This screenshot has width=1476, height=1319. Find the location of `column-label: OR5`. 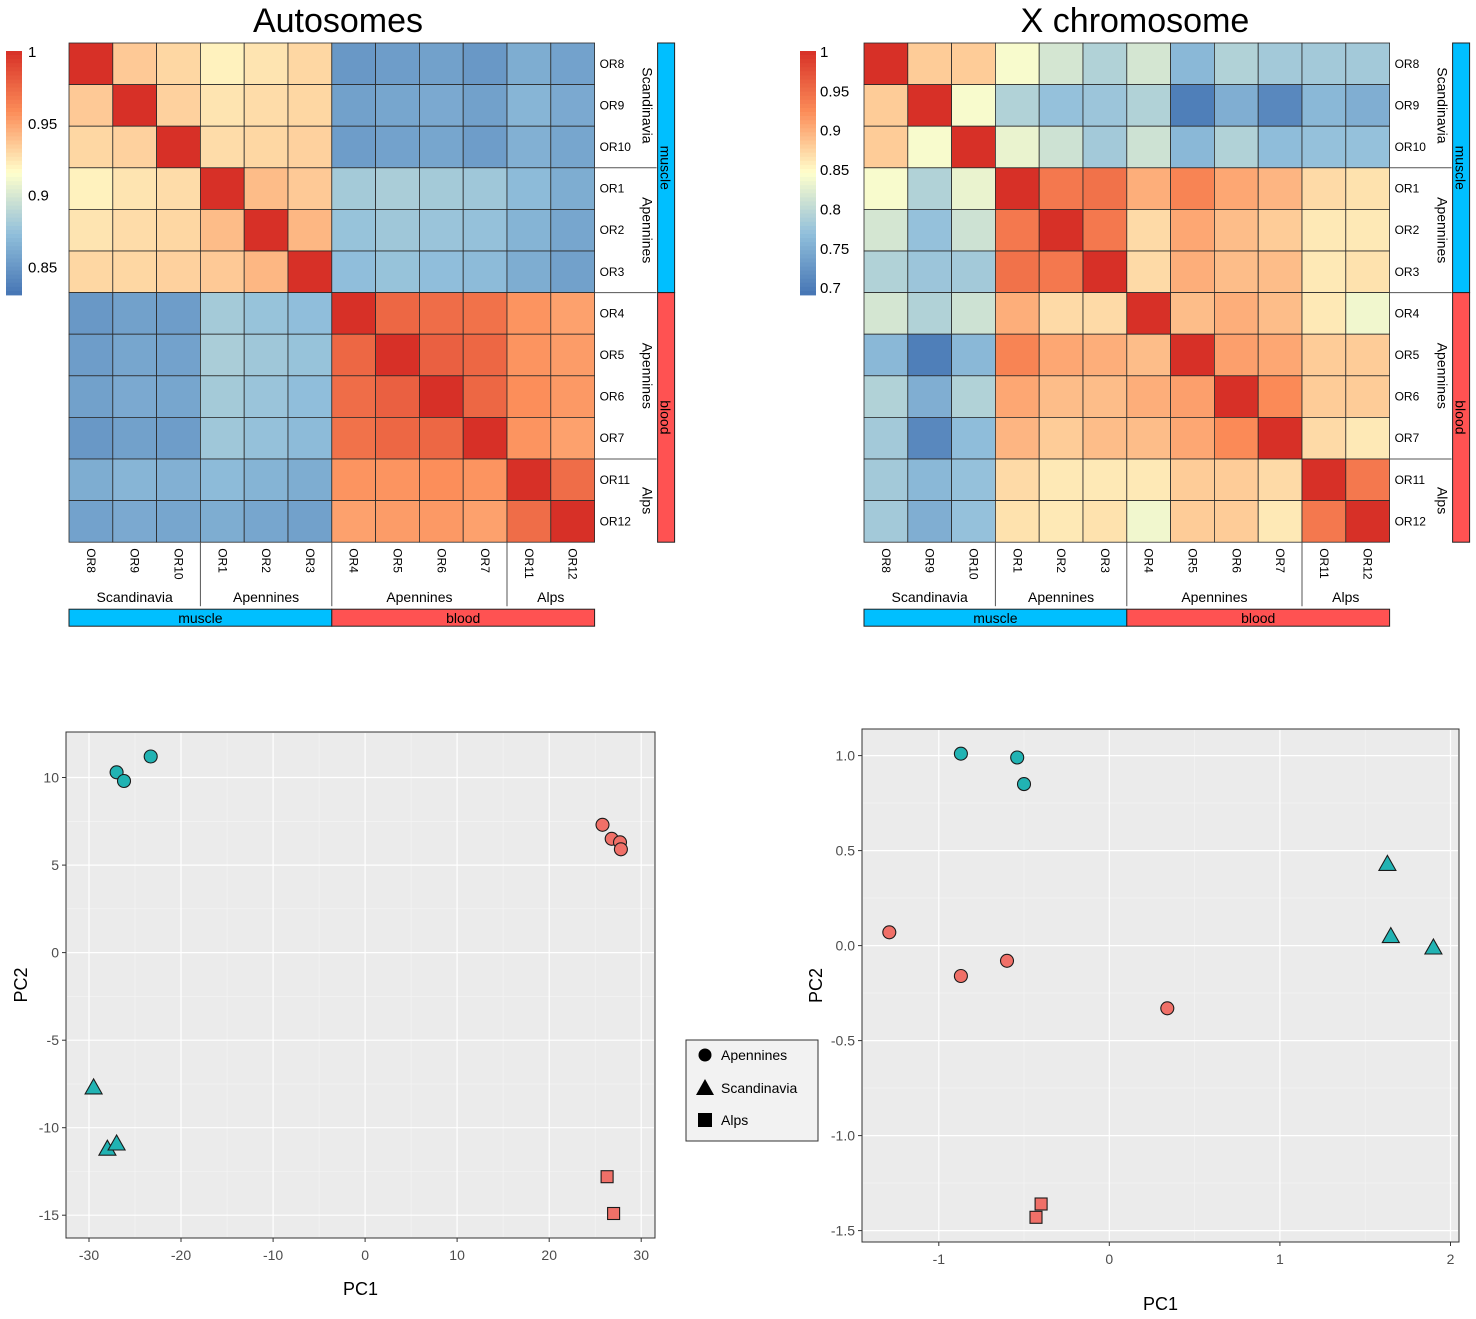

column-label: OR5 is located at coordinates (1193, 560).